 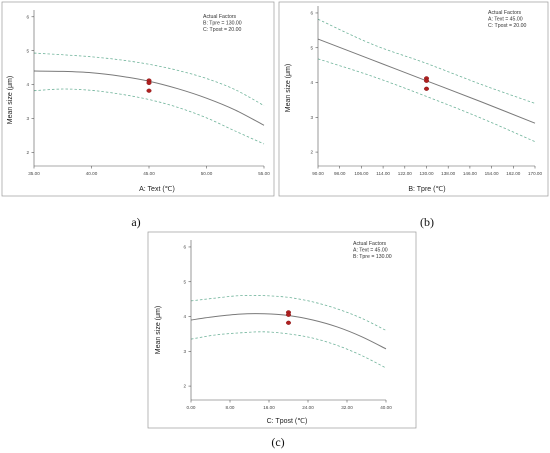 What do you see at coordinates (347, 407) in the screenshot?
I see `panel-c-x-tick-label: 32.00` at bounding box center [347, 407].